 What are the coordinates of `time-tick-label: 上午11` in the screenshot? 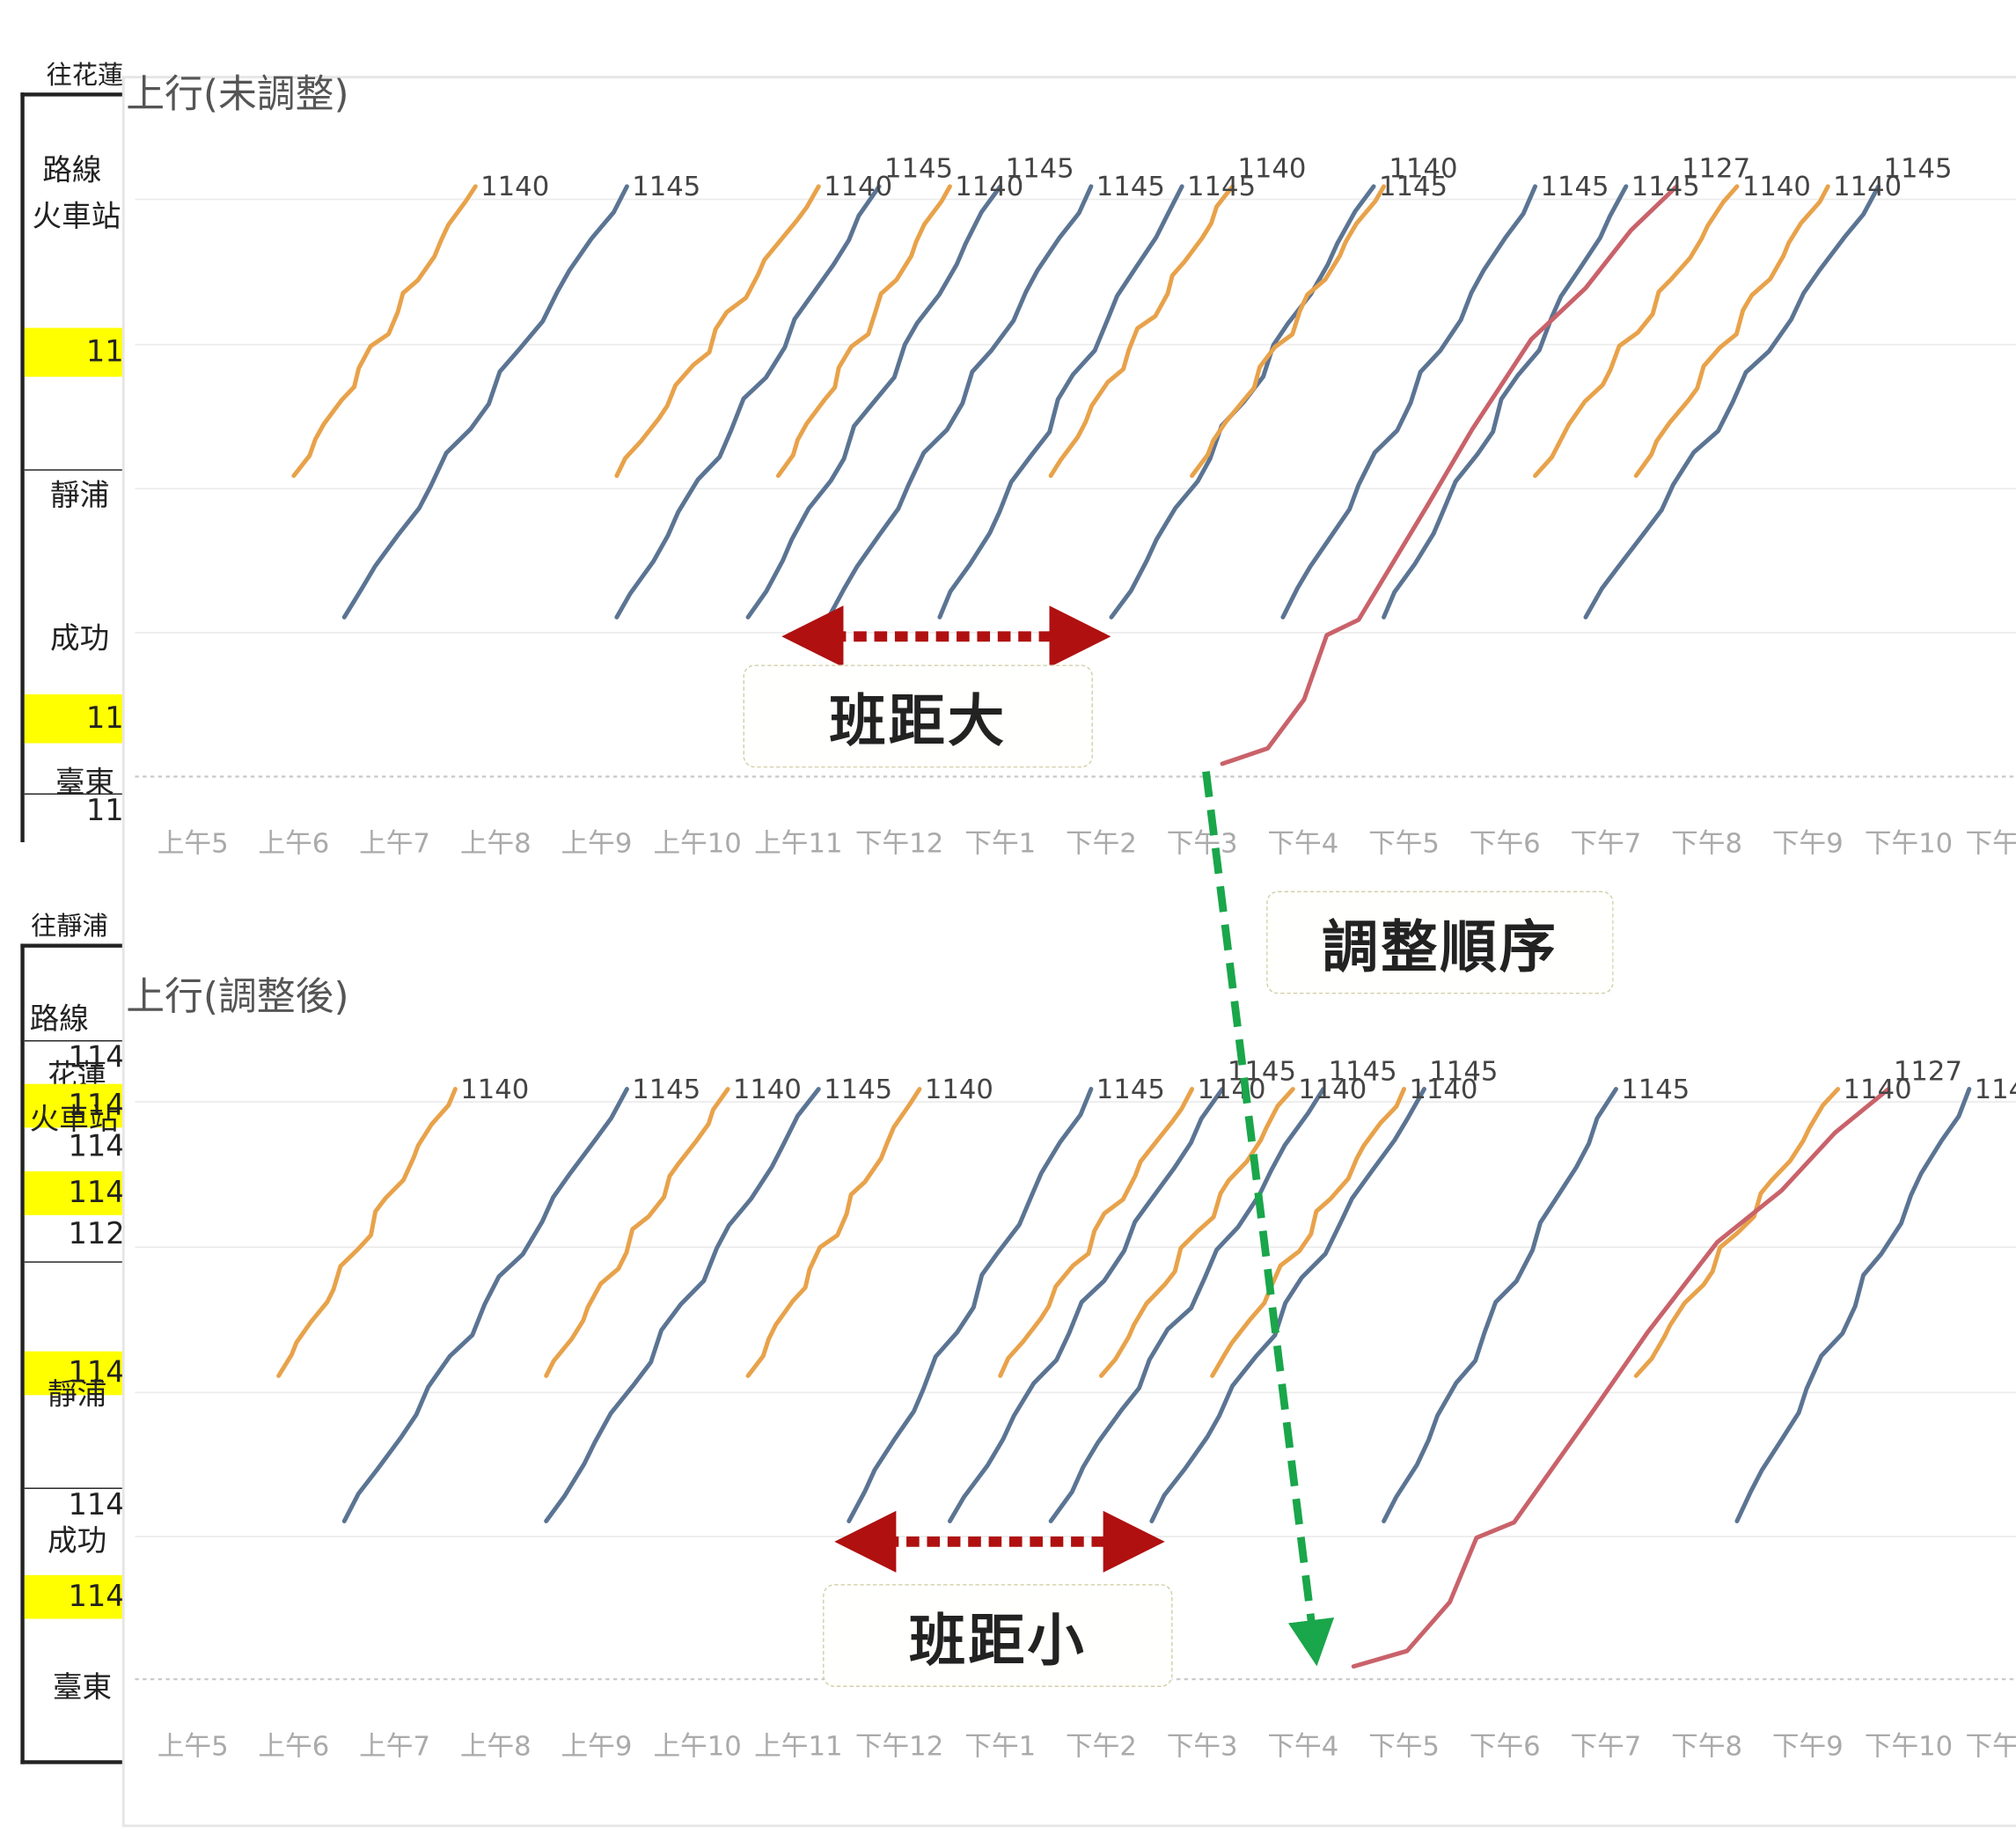 It's located at (798, 1746).